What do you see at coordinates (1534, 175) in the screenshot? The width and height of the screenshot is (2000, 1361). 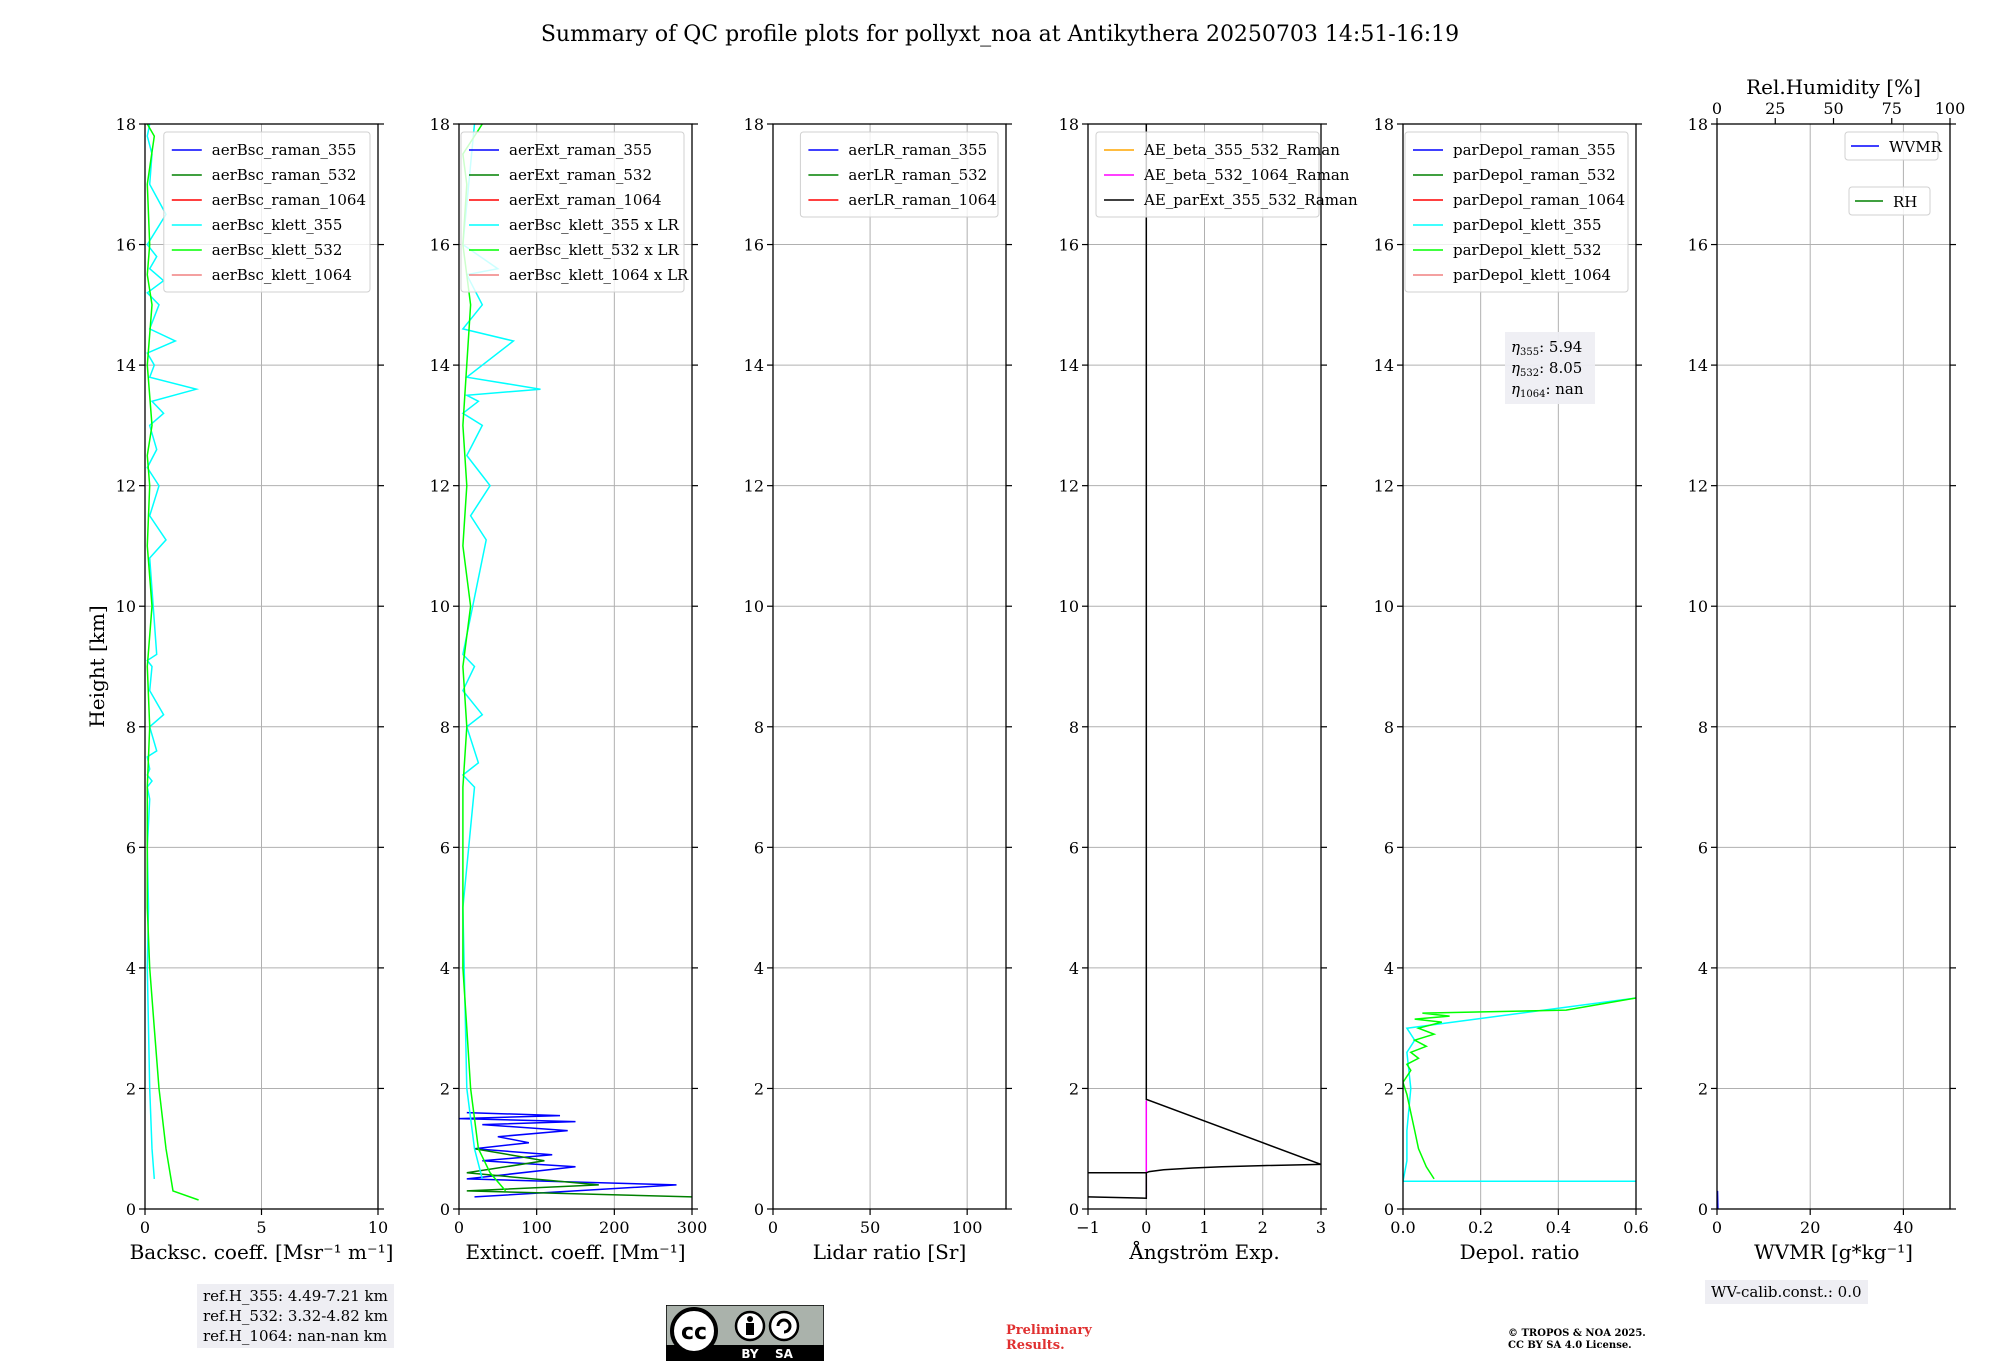 I see `legend-label: parDepol_raman_532` at bounding box center [1534, 175].